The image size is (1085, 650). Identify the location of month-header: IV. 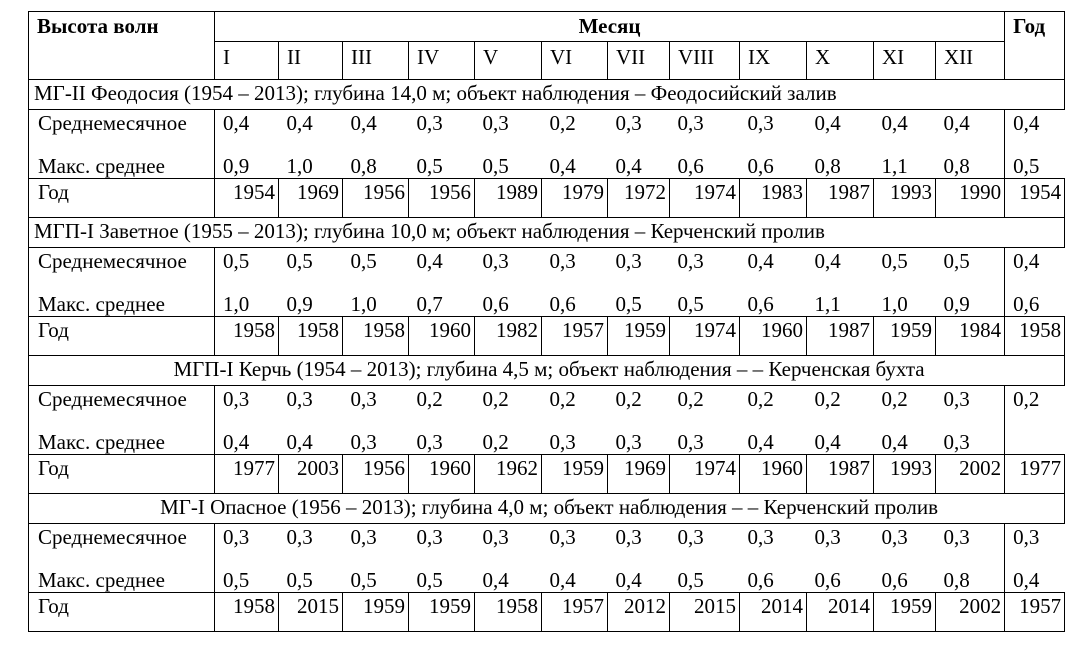
(441, 60).